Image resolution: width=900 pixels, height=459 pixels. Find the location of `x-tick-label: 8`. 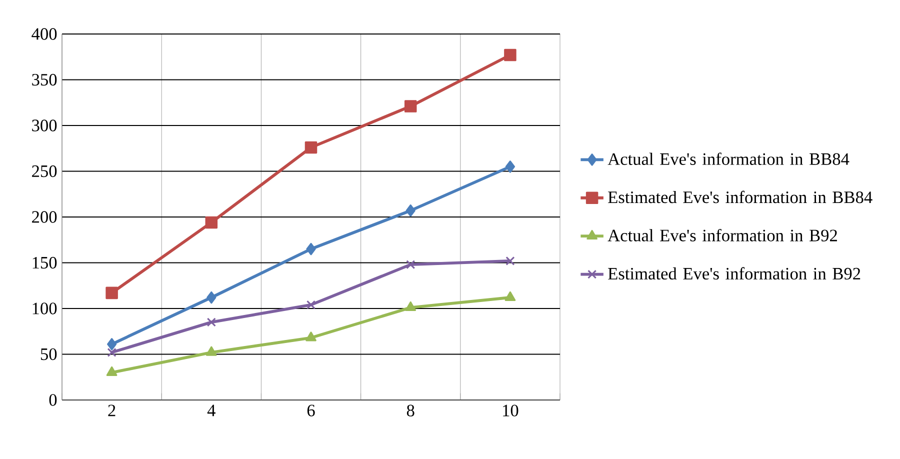

x-tick-label: 8 is located at coordinates (410, 410).